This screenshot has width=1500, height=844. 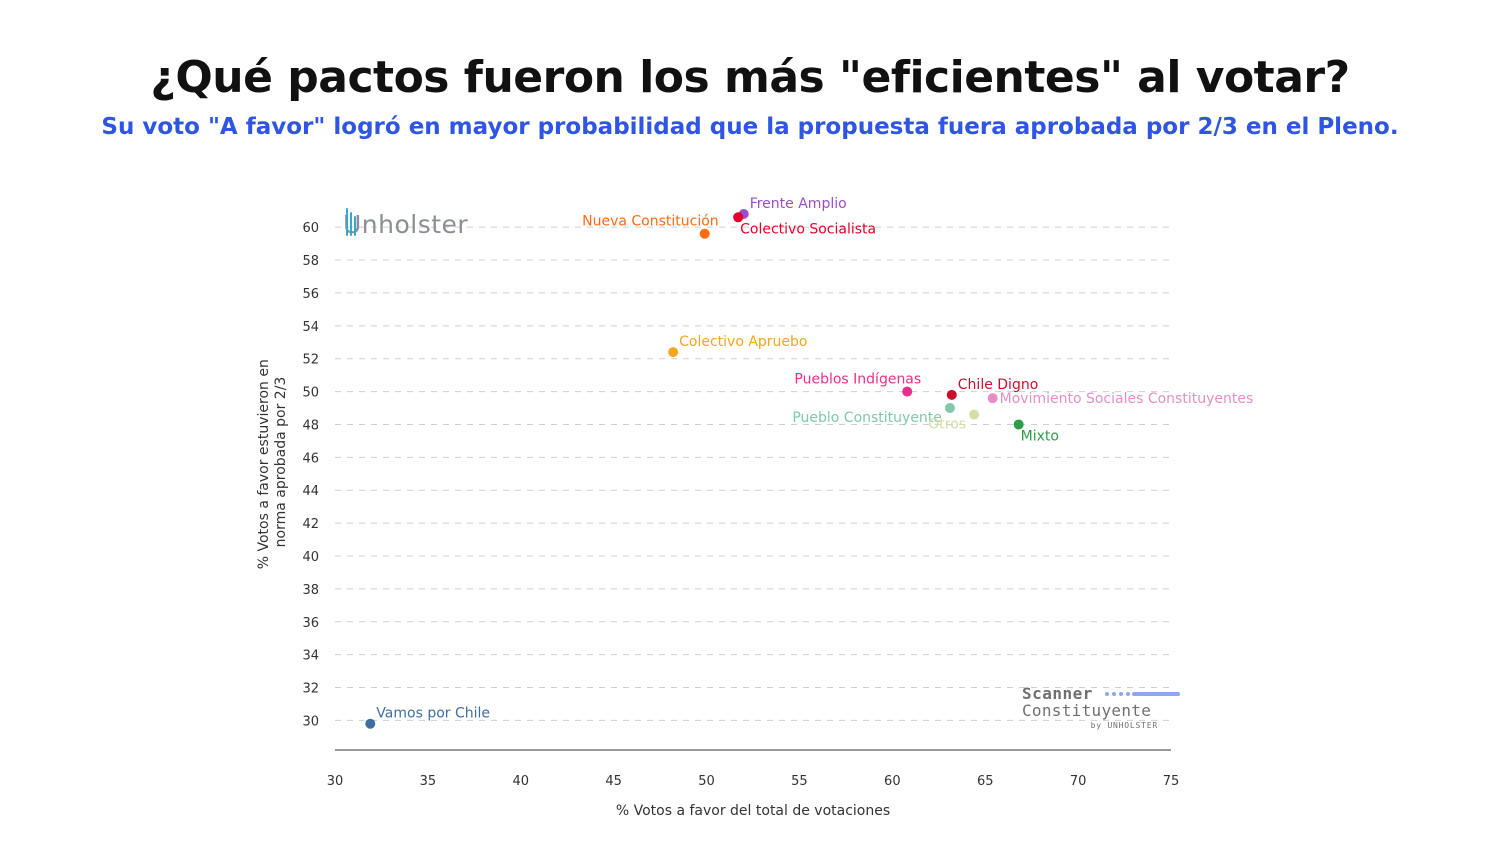 What do you see at coordinates (335, 781) in the screenshot?
I see `x-tick-label: 30` at bounding box center [335, 781].